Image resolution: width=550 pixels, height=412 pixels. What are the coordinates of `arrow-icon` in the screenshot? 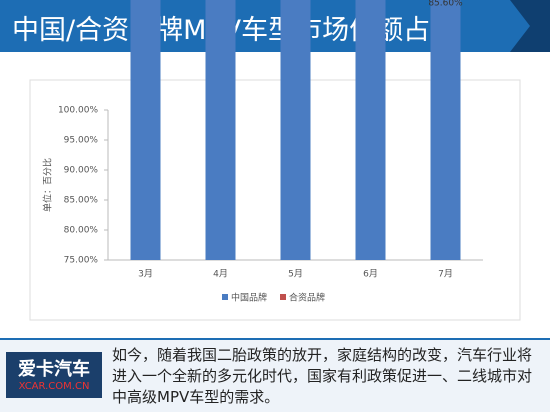 It's located at (530, 26).